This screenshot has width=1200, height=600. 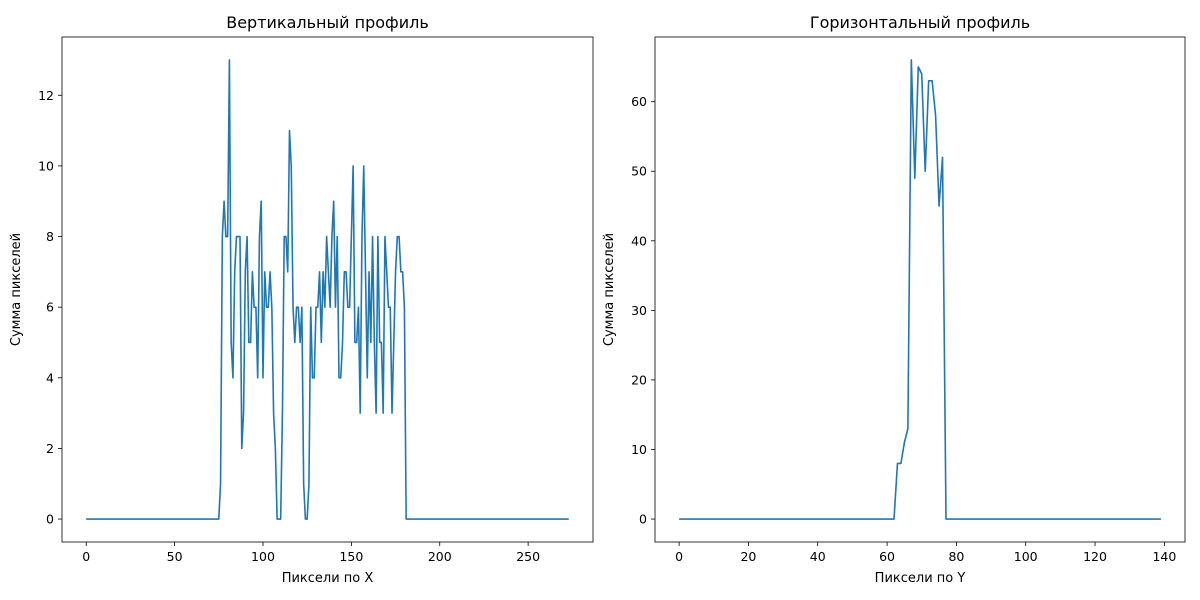 I want to click on chart-title: Горизонтальный профиль, so click(x=920, y=22).